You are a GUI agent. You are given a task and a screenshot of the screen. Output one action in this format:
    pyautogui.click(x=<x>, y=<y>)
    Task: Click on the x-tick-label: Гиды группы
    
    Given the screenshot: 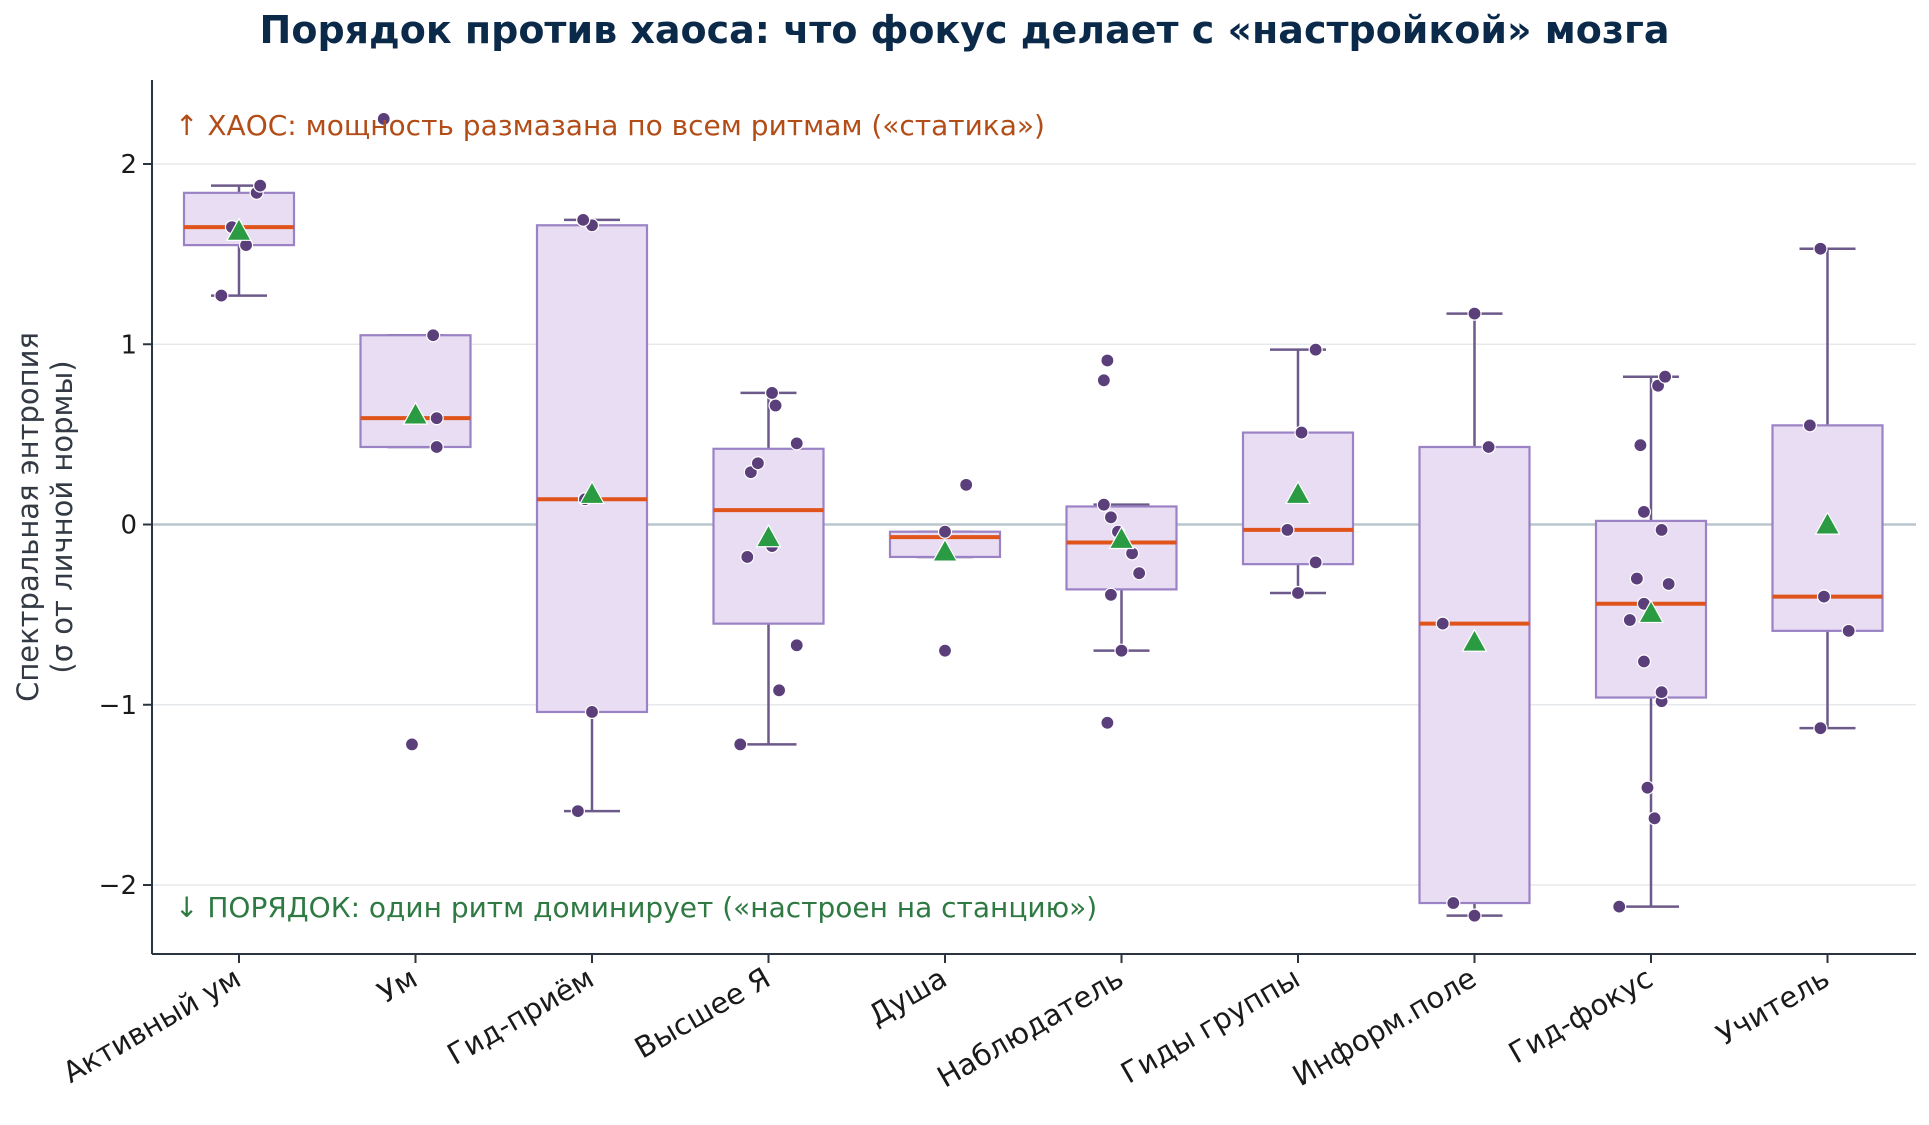 What is the action you would take?
    pyautogui.click(x=1210, y=1026)
    